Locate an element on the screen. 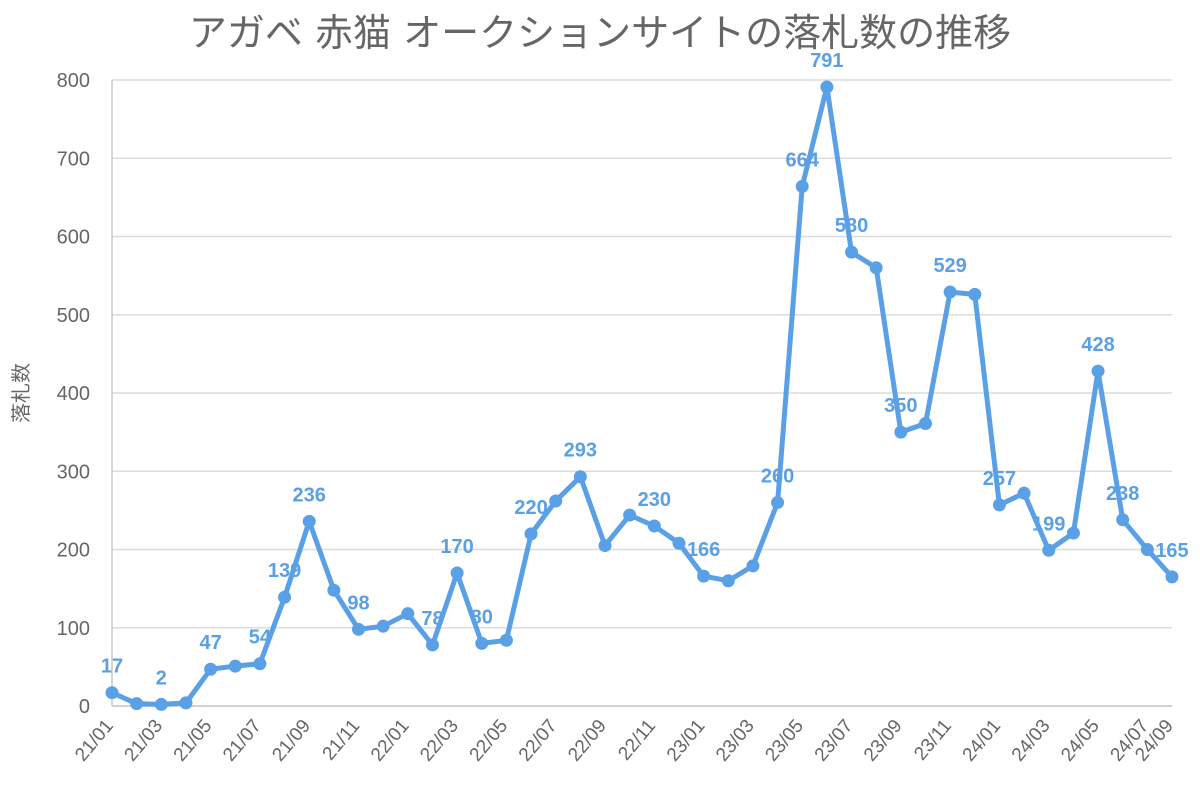 This screenshot has width=1200, height=800. data-label: 80 is located at coordinates (482, 617).